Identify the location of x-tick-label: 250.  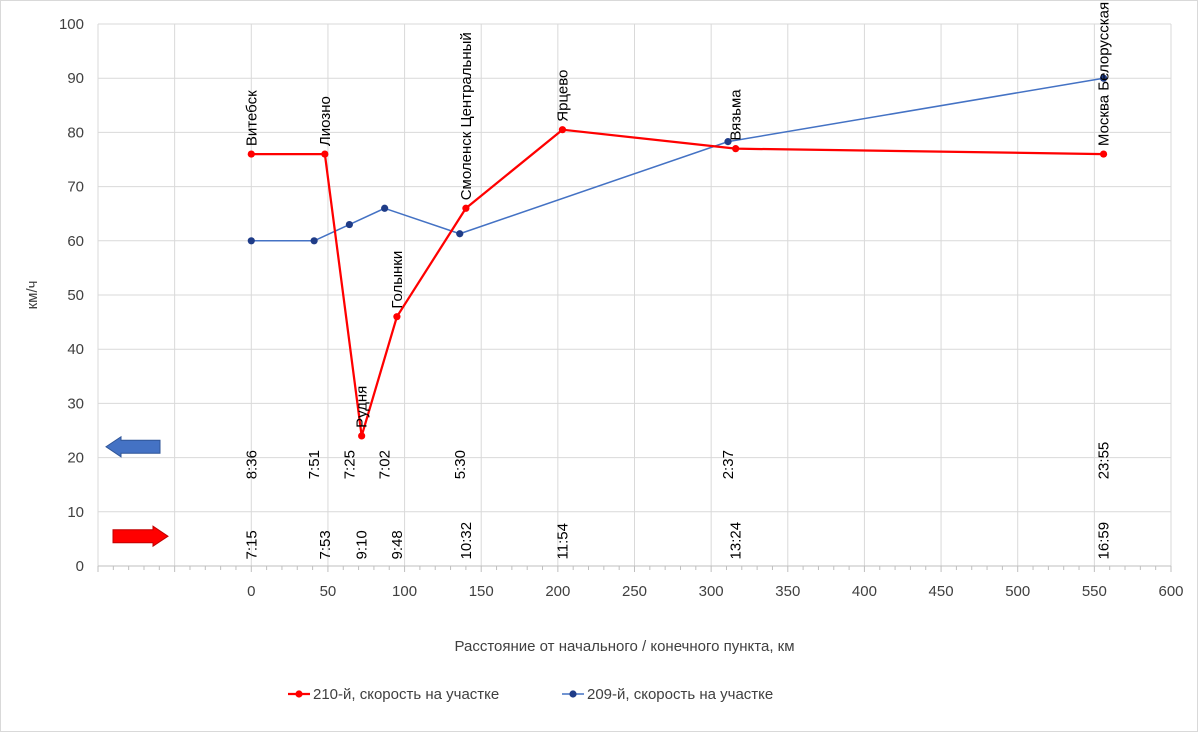
(634, 591).